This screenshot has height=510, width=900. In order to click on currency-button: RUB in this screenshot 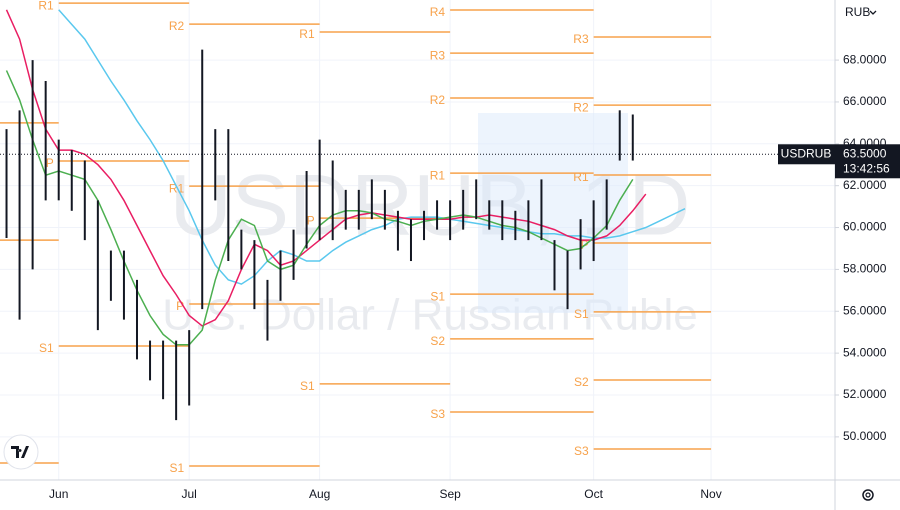, I will do `click(857, 12)`.